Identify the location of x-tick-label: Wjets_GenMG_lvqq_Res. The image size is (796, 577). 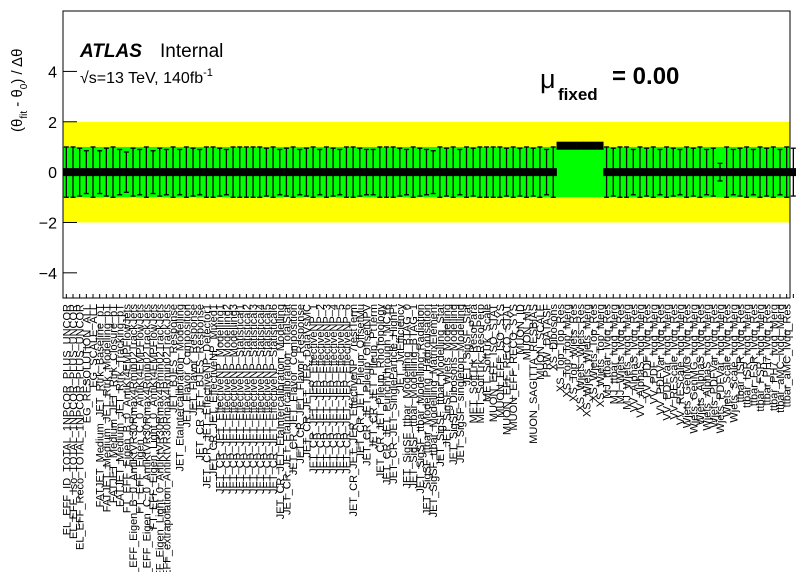
(688, 366).